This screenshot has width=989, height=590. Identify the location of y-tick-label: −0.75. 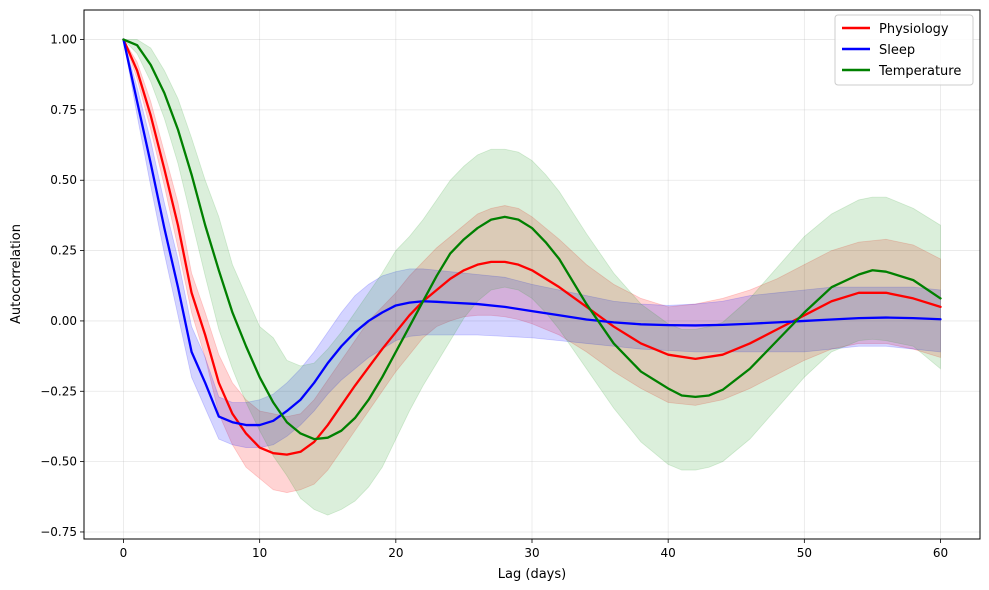
(58, 532).